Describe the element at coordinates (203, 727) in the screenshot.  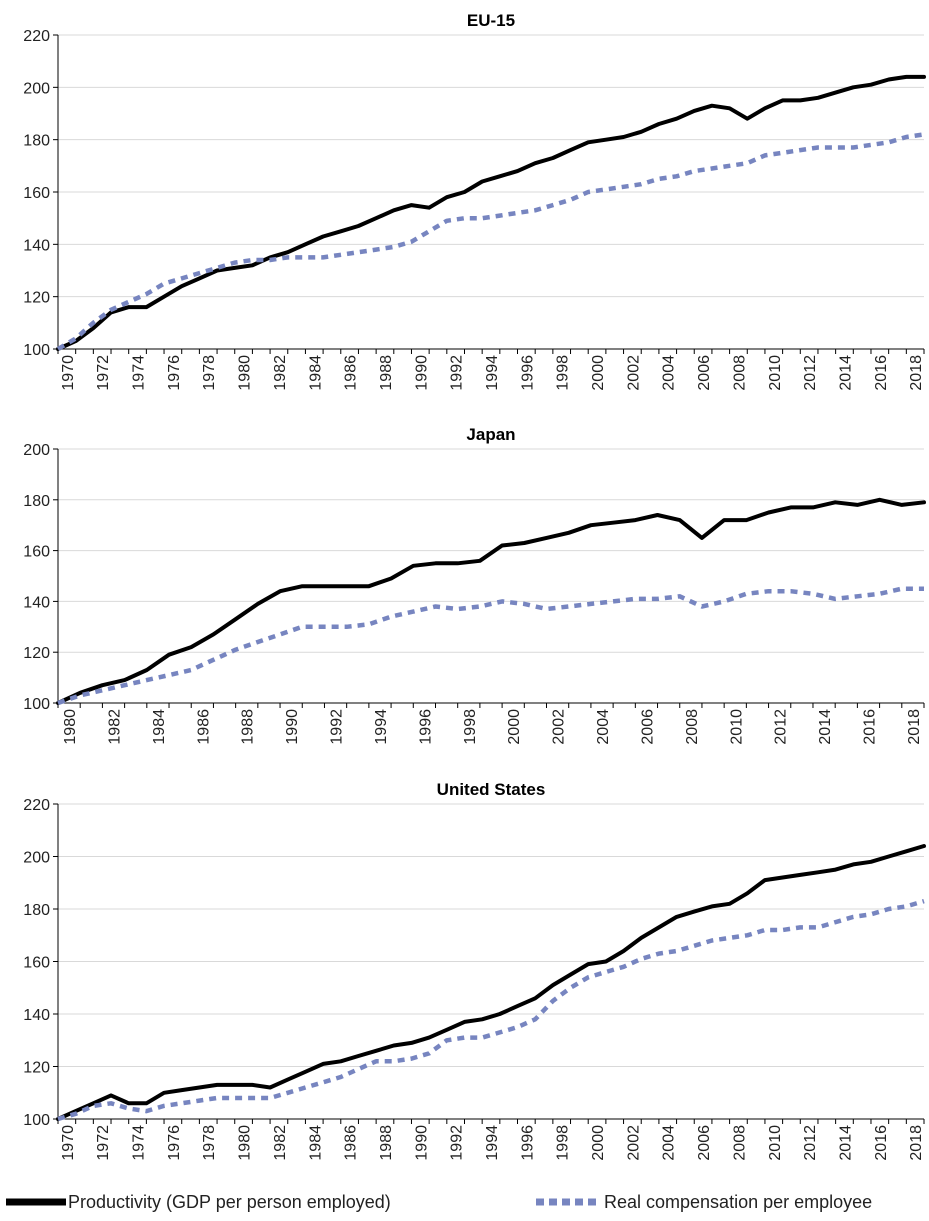
I see `x-tick-label: 1986` at that location.